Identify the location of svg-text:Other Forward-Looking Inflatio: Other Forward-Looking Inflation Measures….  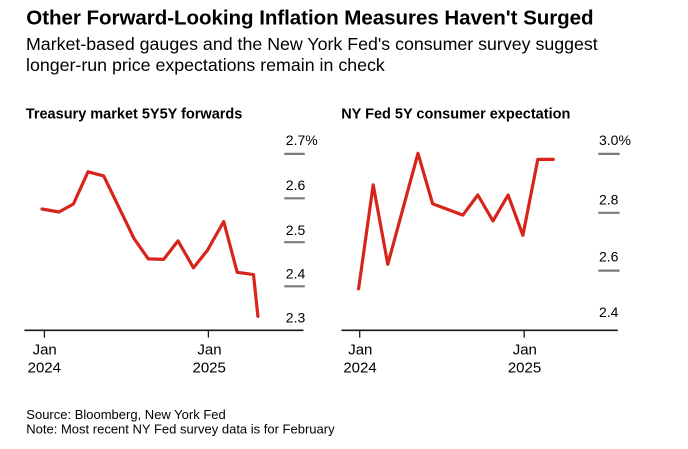
(309, 17).